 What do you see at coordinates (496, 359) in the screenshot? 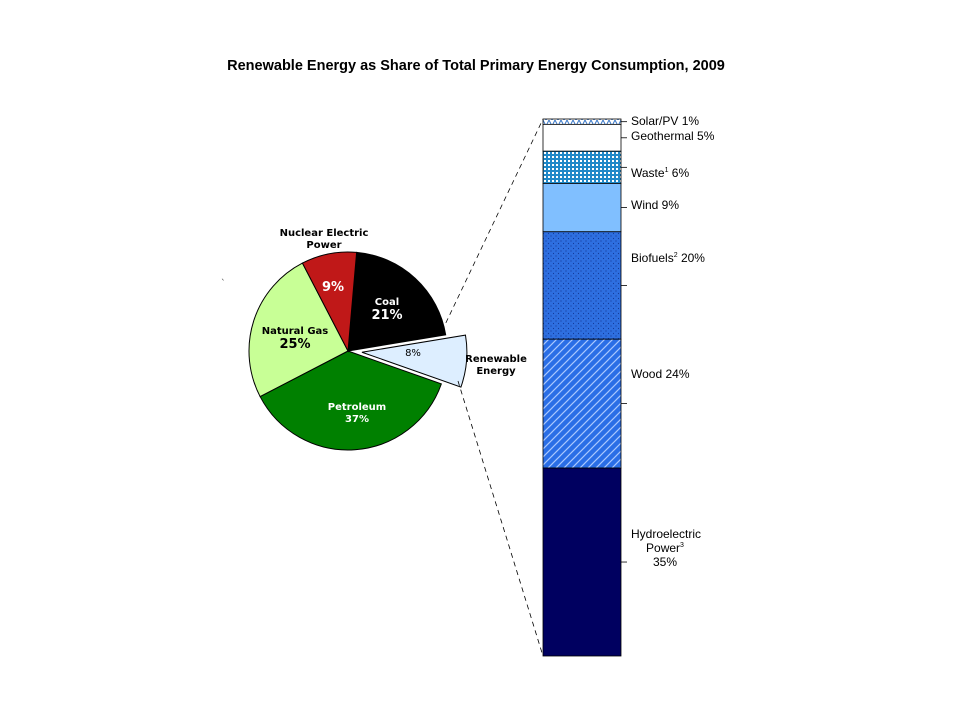
I see `renewable-label-line1: Renewable` at bounding box center [496, 359].